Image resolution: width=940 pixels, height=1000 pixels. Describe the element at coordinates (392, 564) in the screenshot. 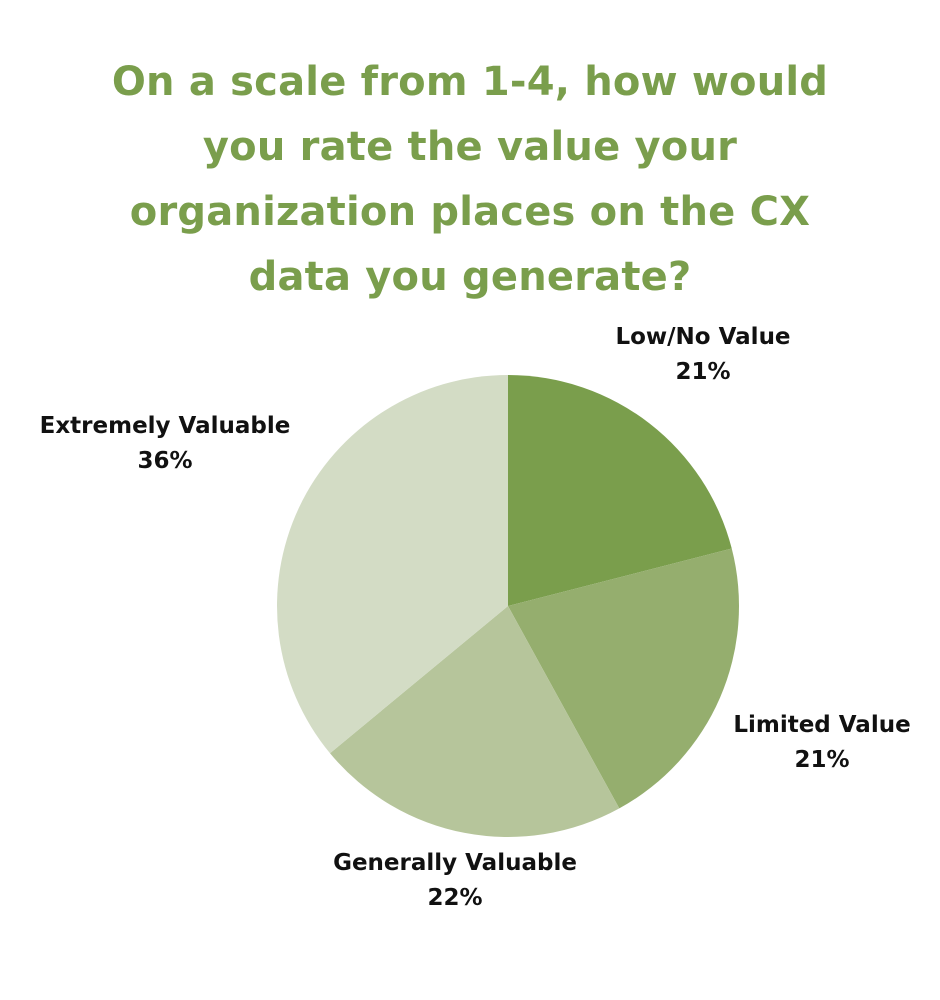

I see `pie-slice-extremely-valuable` at that location.